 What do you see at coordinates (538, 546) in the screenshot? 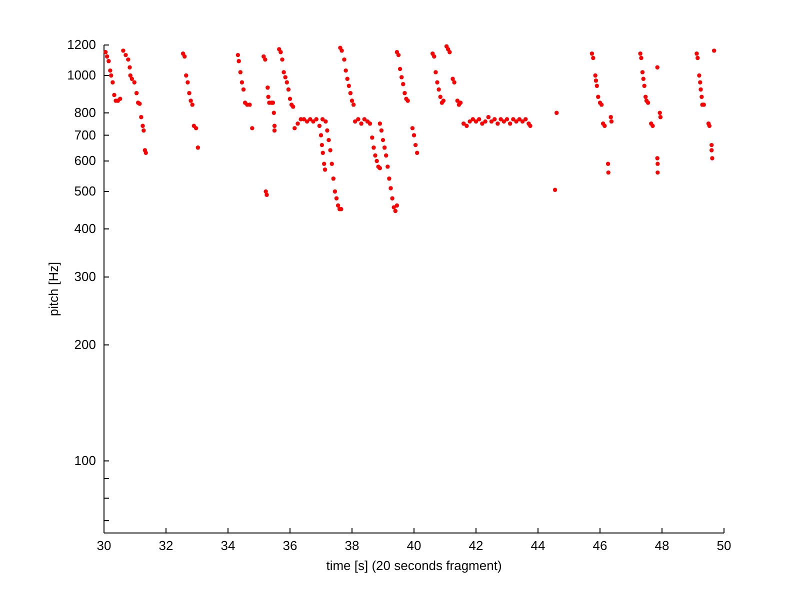
I see `x-tick-label: 44` at bounding box center [538, 546].